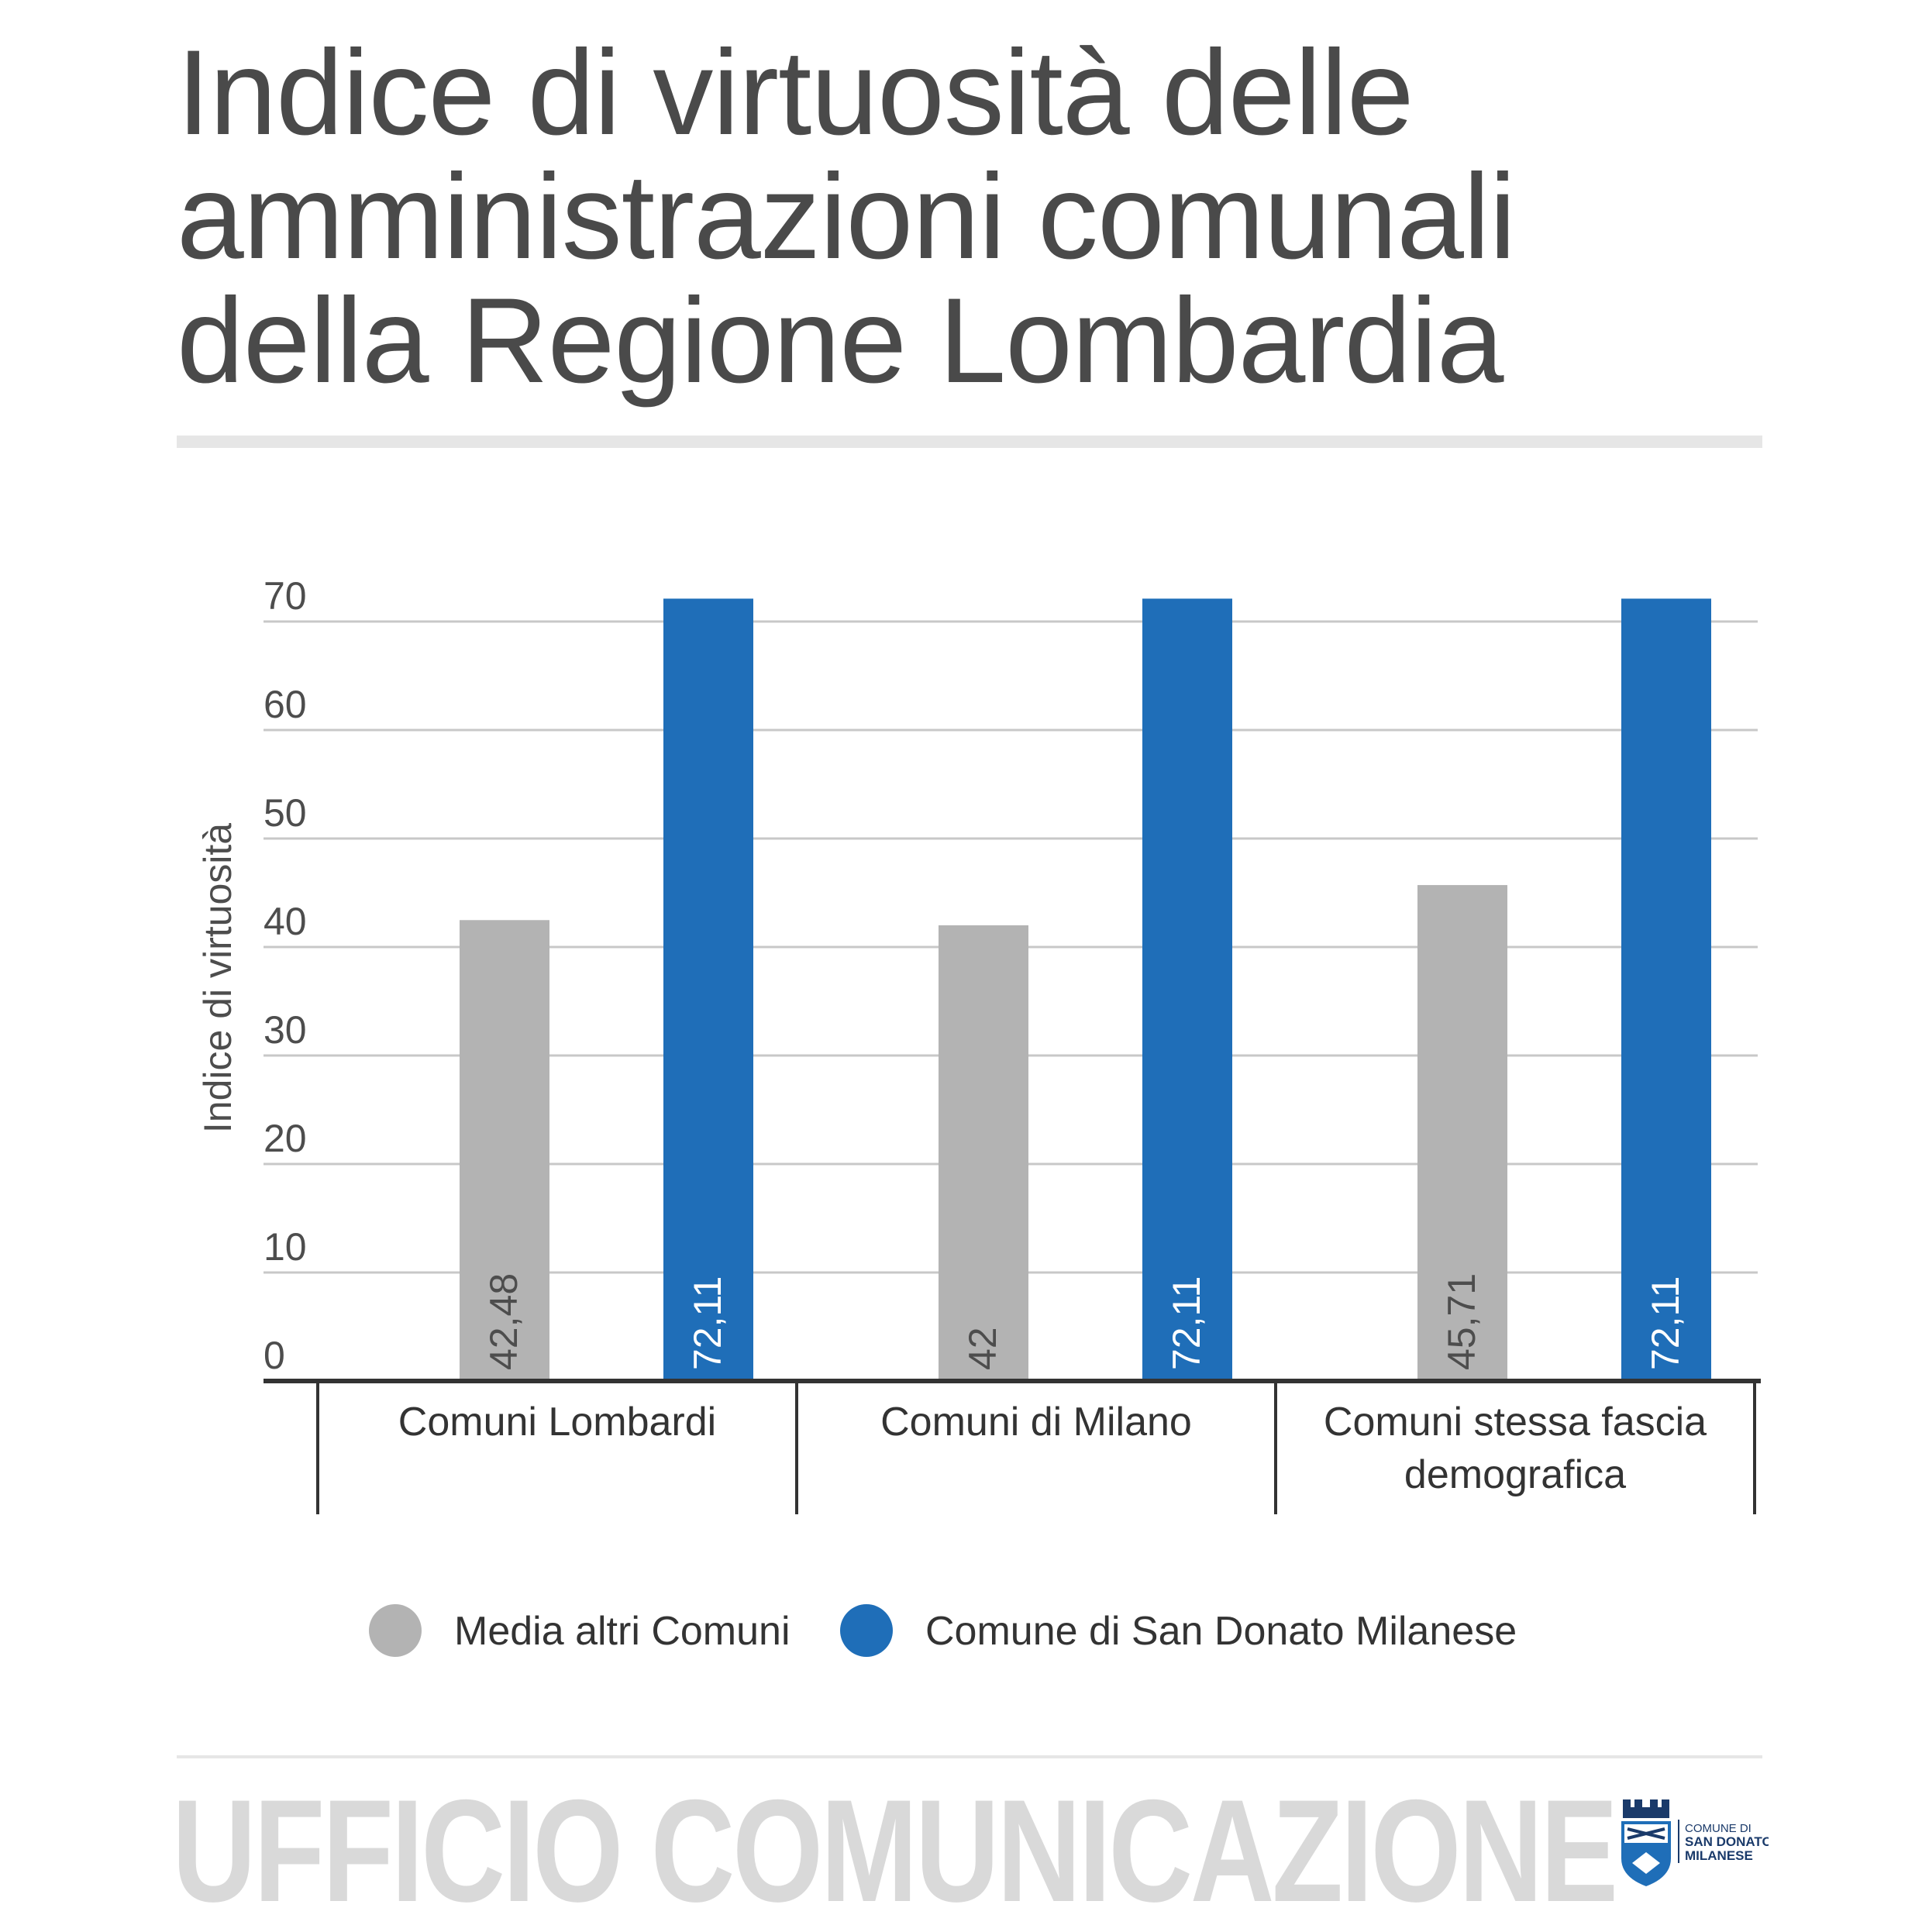 The height and width of the screenshot is (1932, 1922). What do you see at coordinates (1461, 1321) in the screenshot?
I see `data-label: 45,71` at bounding box center [1461, 1321].